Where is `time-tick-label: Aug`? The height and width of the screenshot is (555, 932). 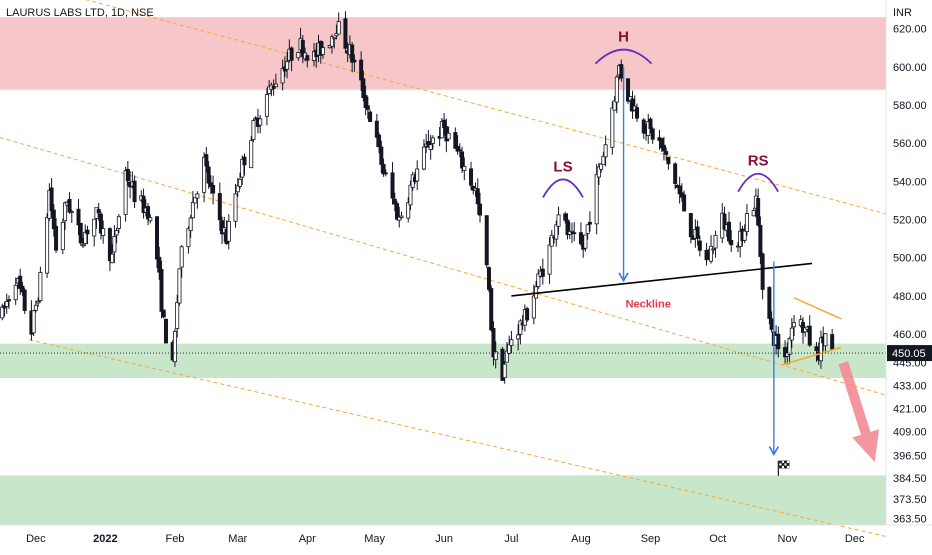
time-tick-label: Aug is located at coordinates (581, 539).